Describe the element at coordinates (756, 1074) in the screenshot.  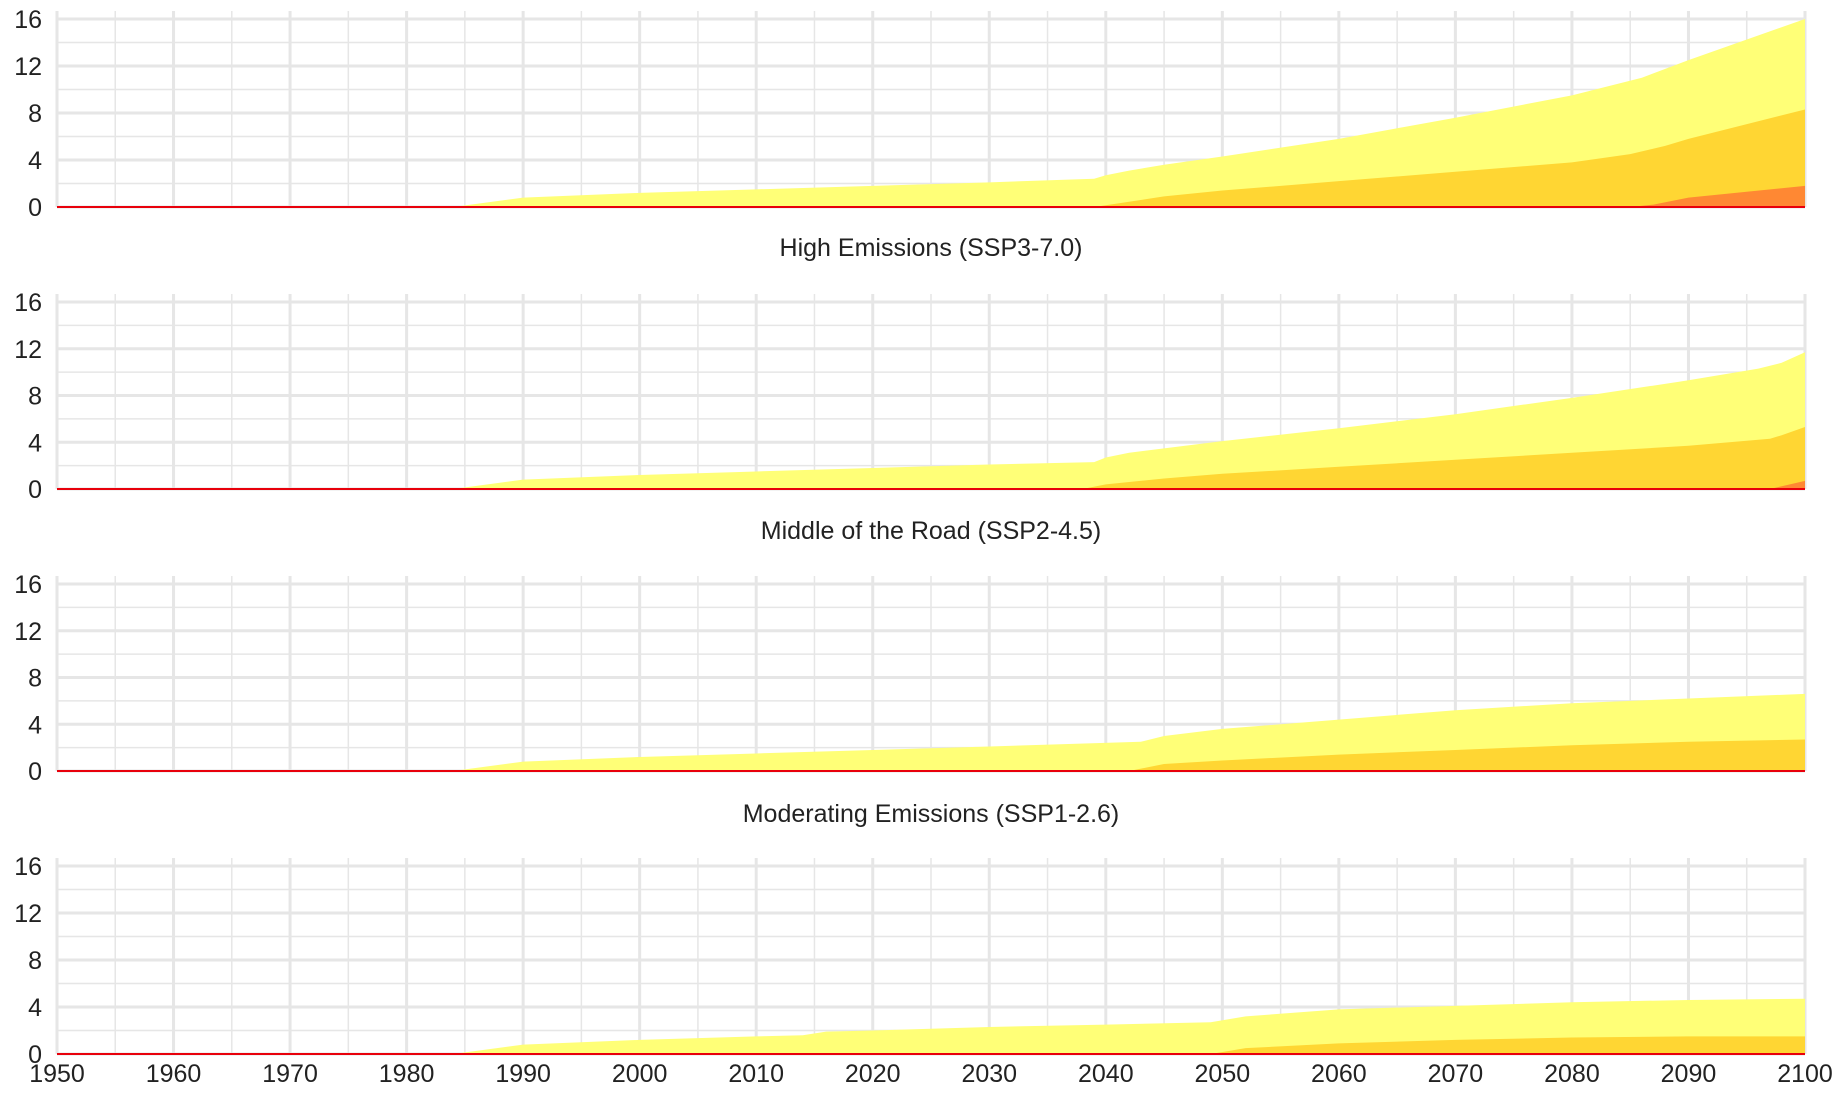
I see `x-tick-label: 2010` at that location.